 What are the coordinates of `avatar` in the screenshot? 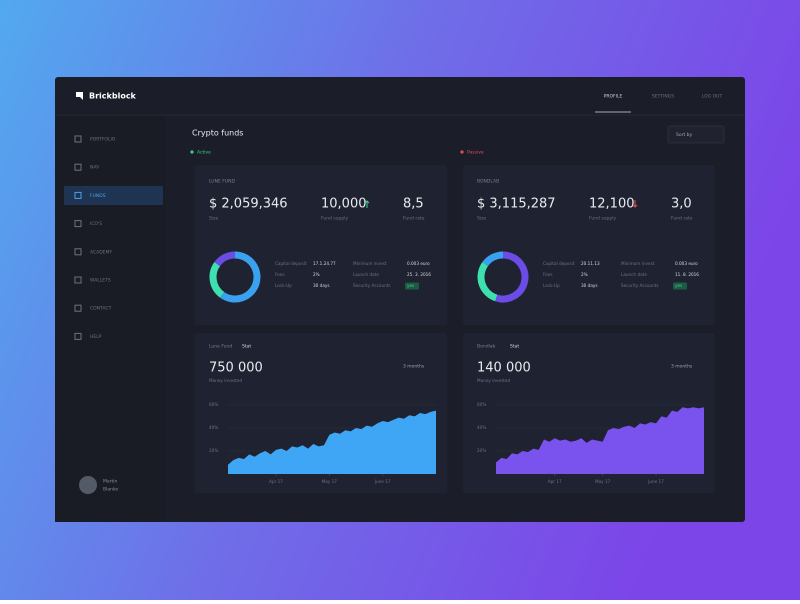 It's located at (88, 485).